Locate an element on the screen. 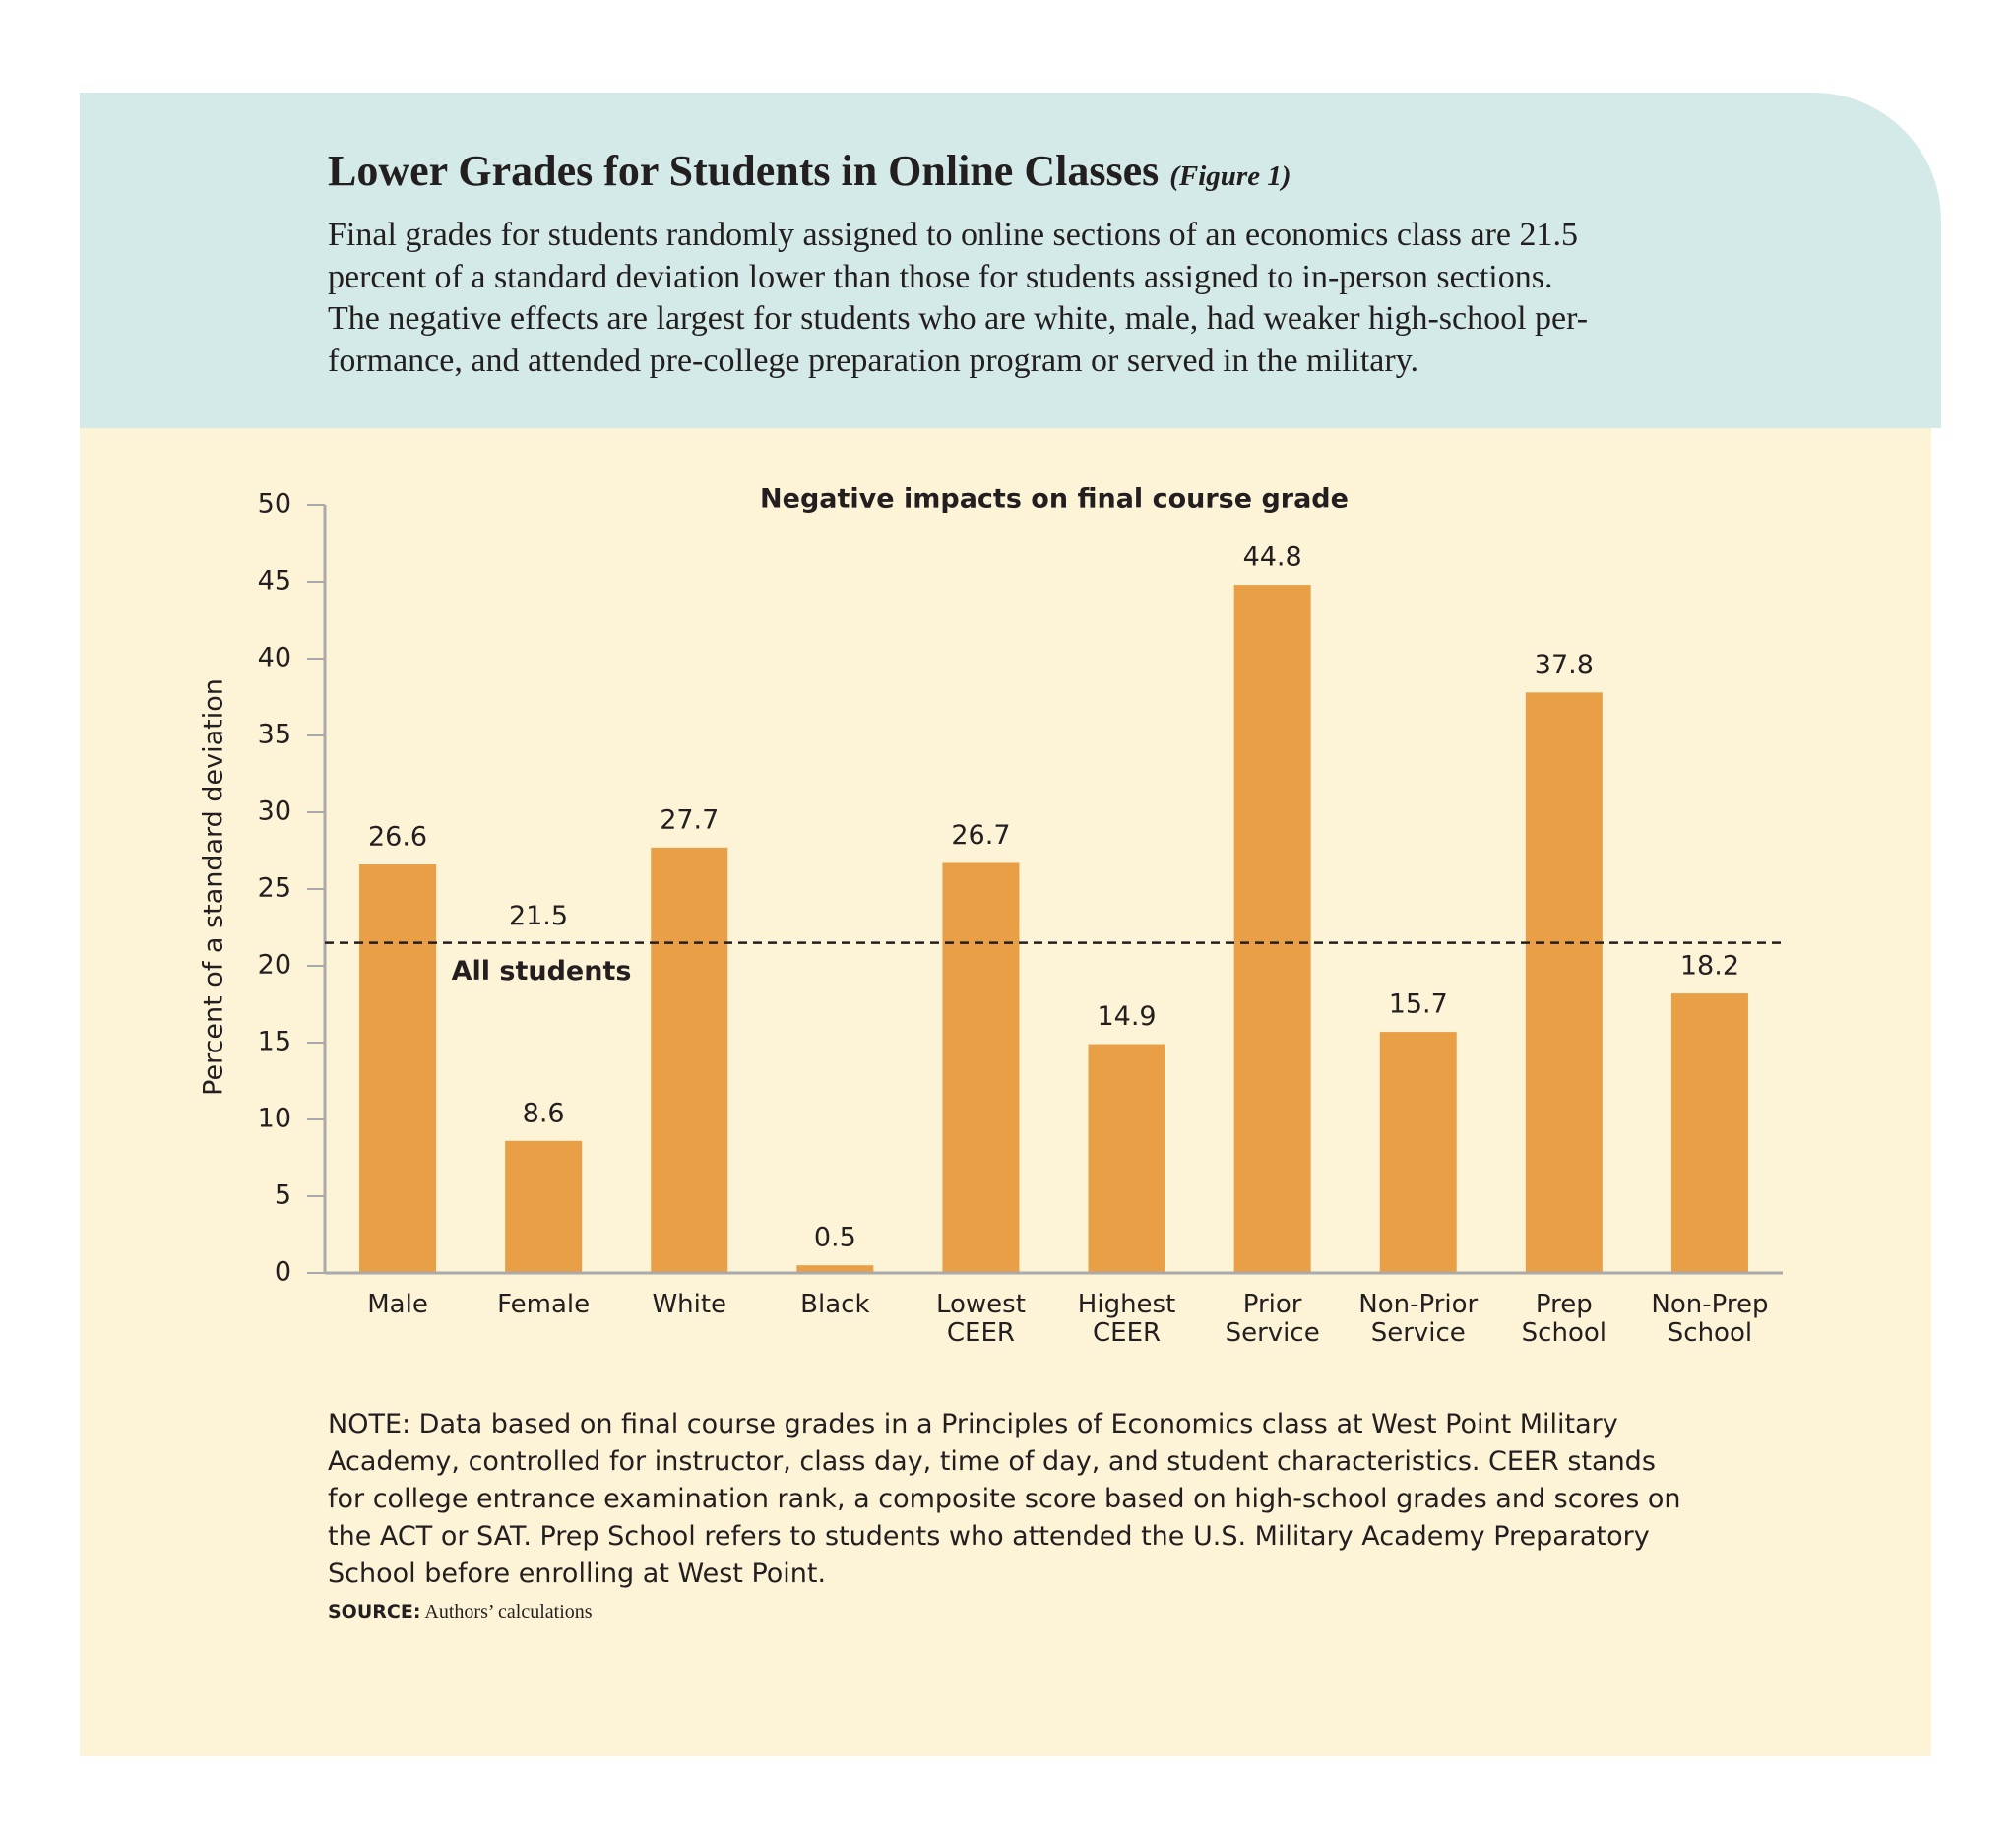 The width and height of the screenshot is (2016, 1848). note-line: School before enrolling at West Point. is located at coordinates (577, 1574).